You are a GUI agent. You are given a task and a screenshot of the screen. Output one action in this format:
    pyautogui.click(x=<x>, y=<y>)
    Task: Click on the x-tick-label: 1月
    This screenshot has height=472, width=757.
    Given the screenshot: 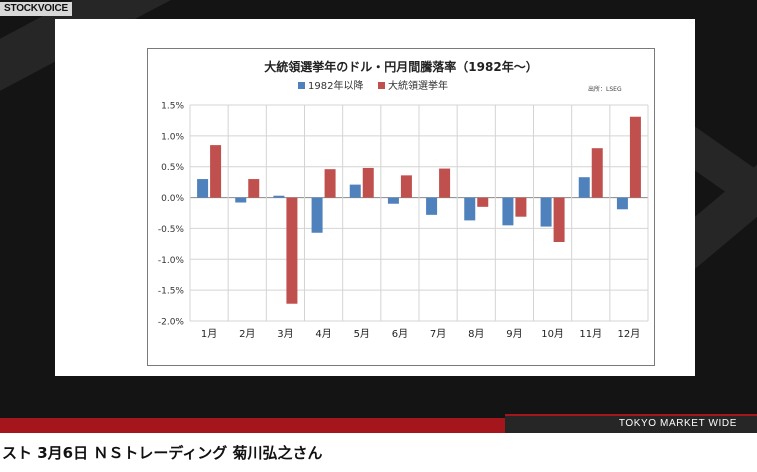 What is the action you would take?
    pyautogui.click(x=209, y=334)
    